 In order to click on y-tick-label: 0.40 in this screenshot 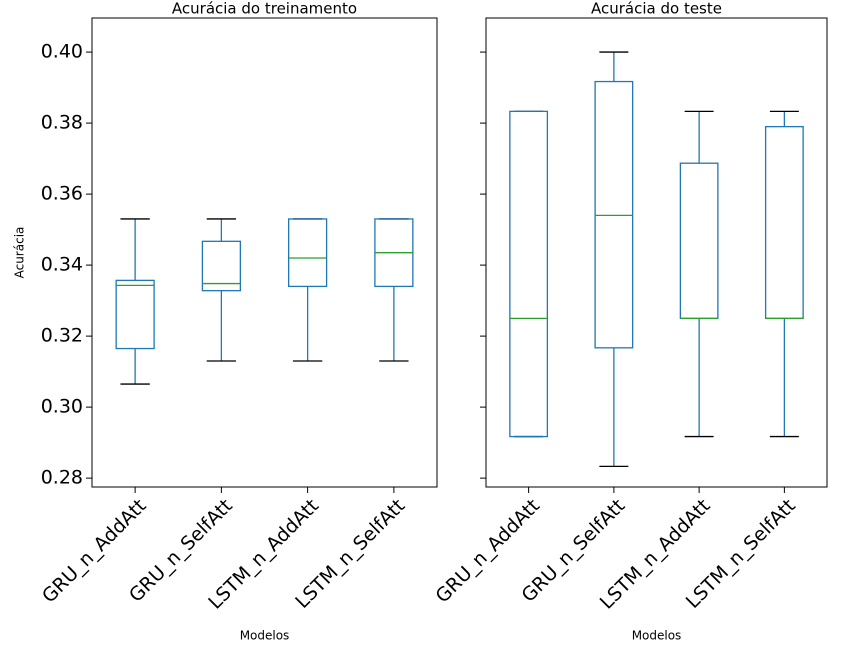, I will do `click(62, 52)`.